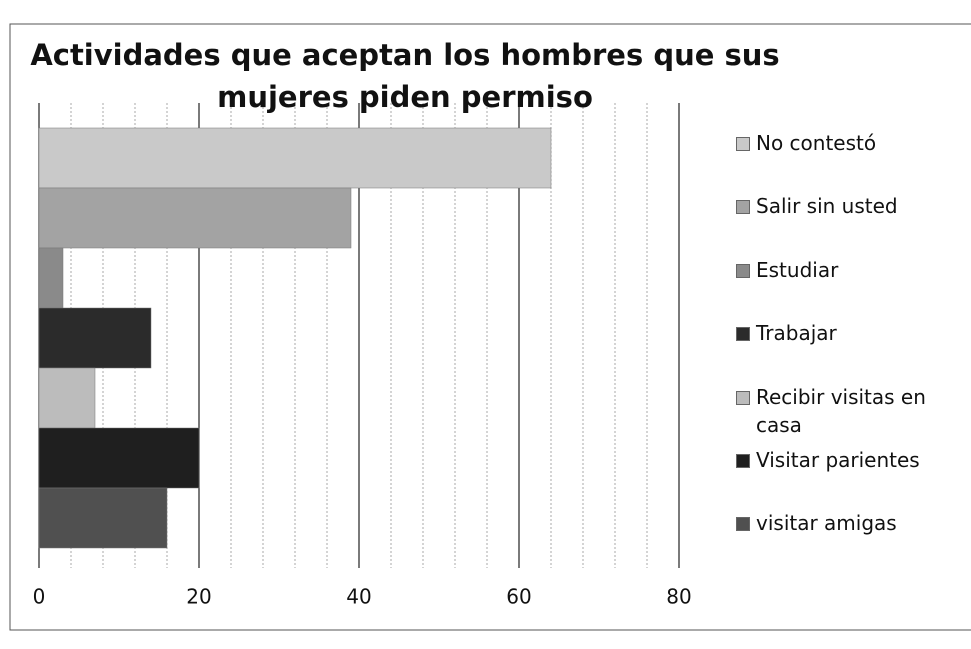  What do you see at coordinates (39, 597) in the screenshot?
I see `x-tick-label: 0` at bounding box center [39, 597].